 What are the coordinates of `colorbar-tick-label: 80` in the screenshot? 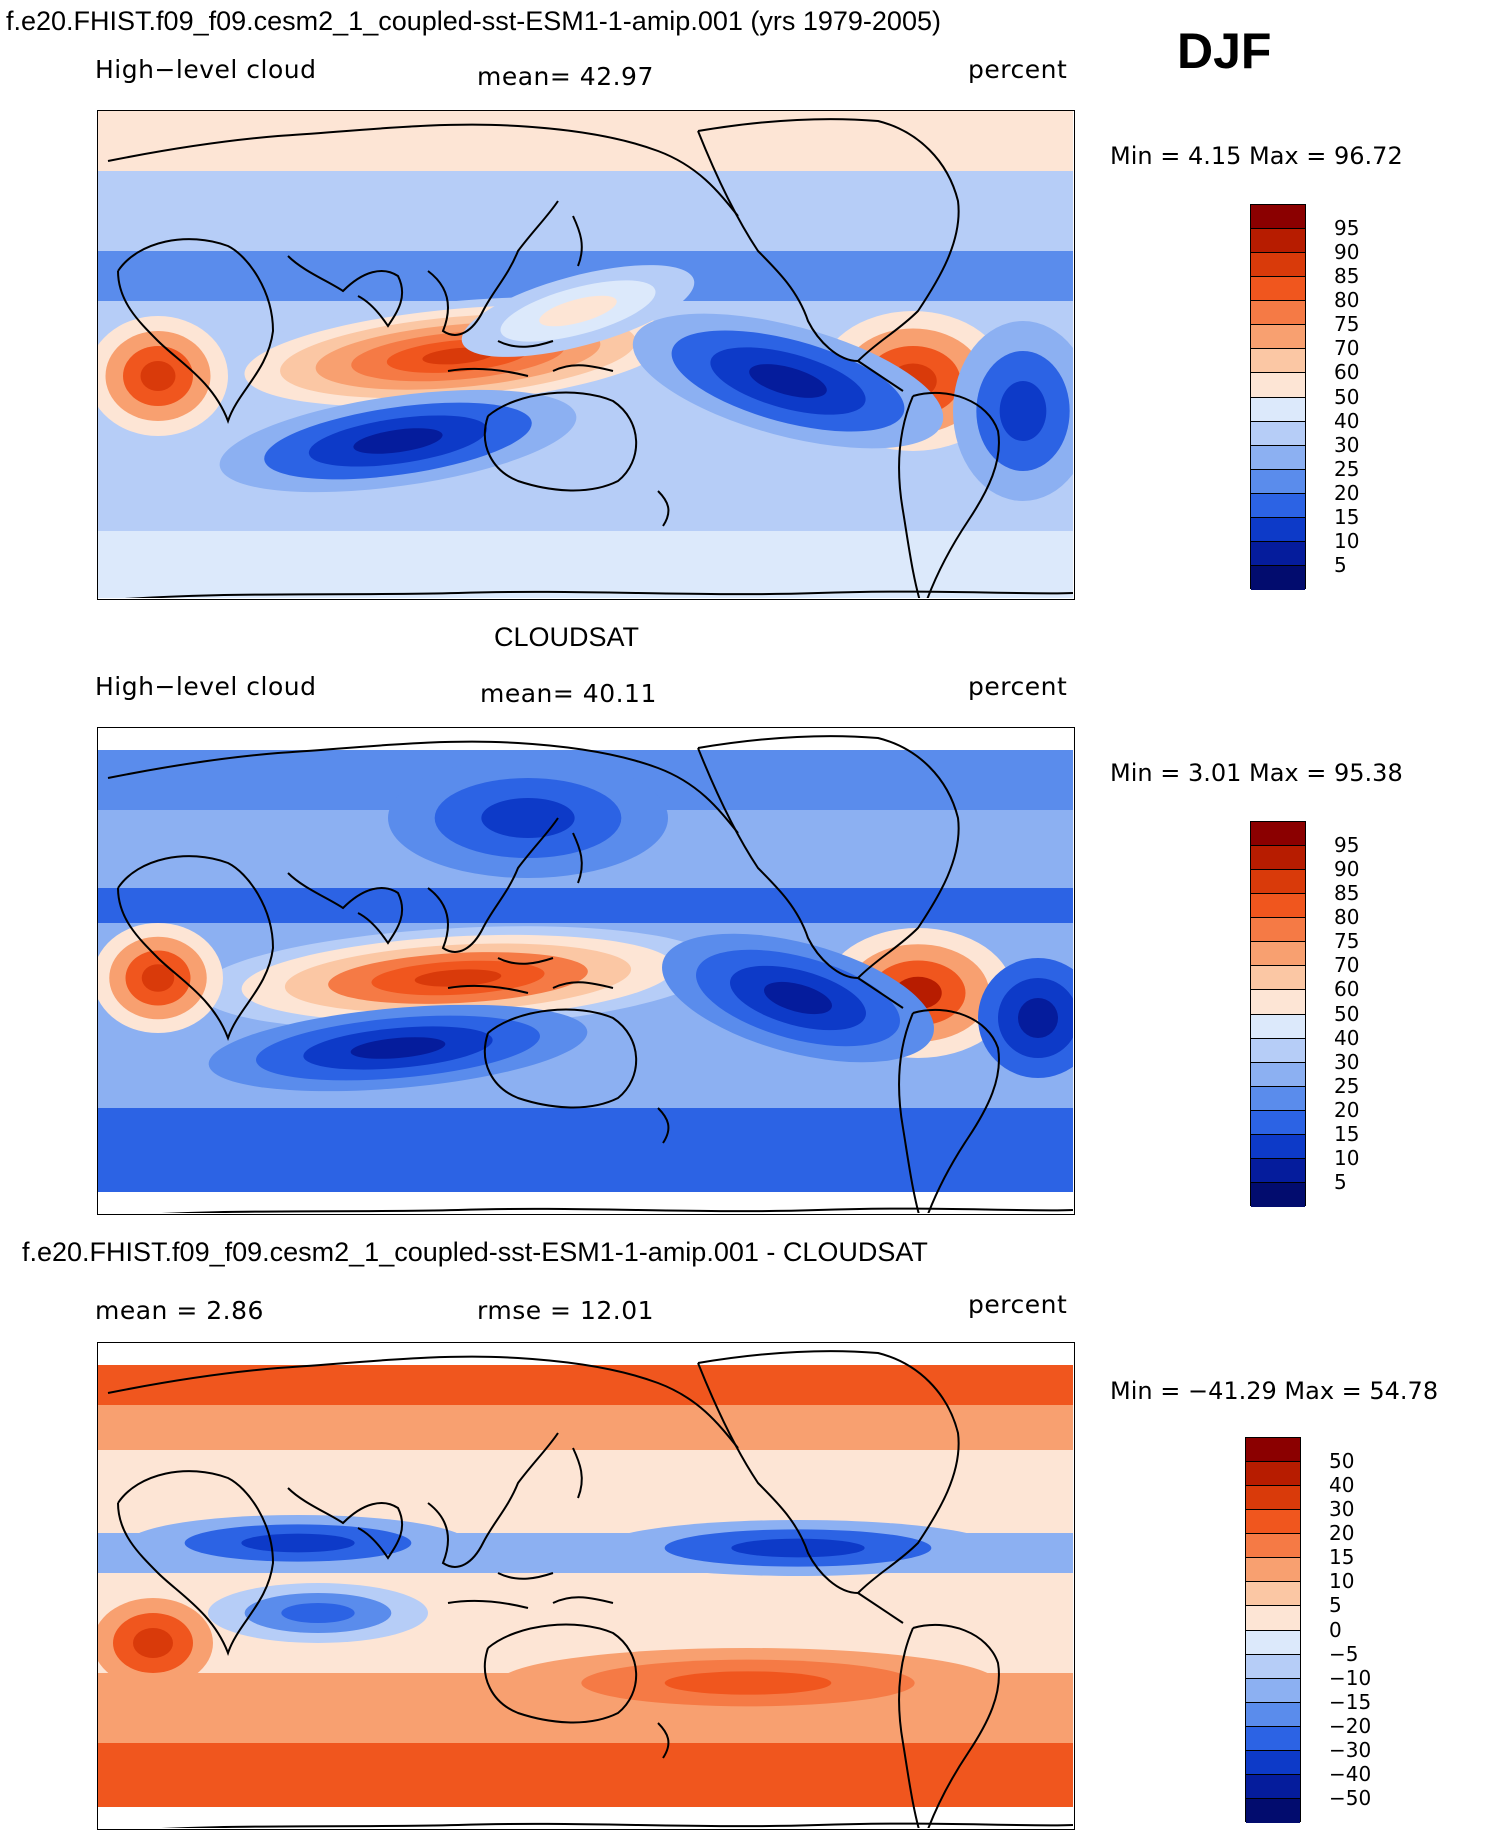 It's located at (1347, 917).